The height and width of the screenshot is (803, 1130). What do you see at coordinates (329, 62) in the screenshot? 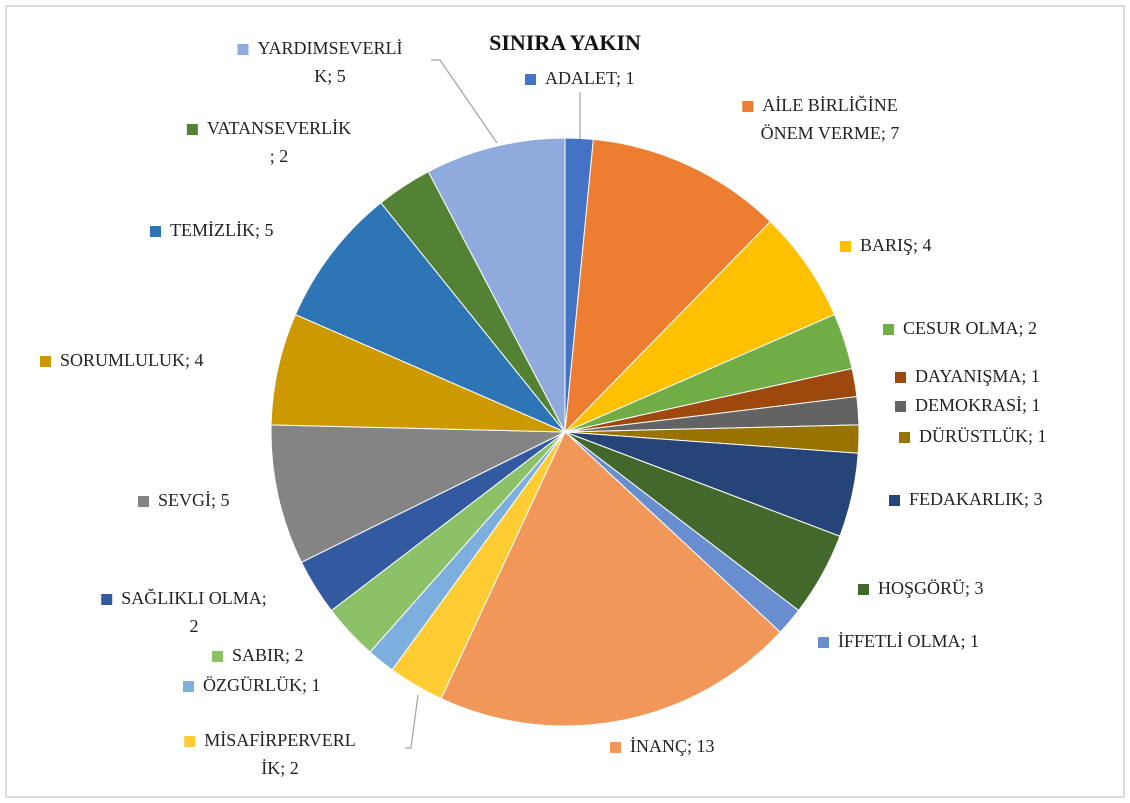
I see `data-label: YARDIMSEVERLİ K; 5` at bounding box center [329, 62].